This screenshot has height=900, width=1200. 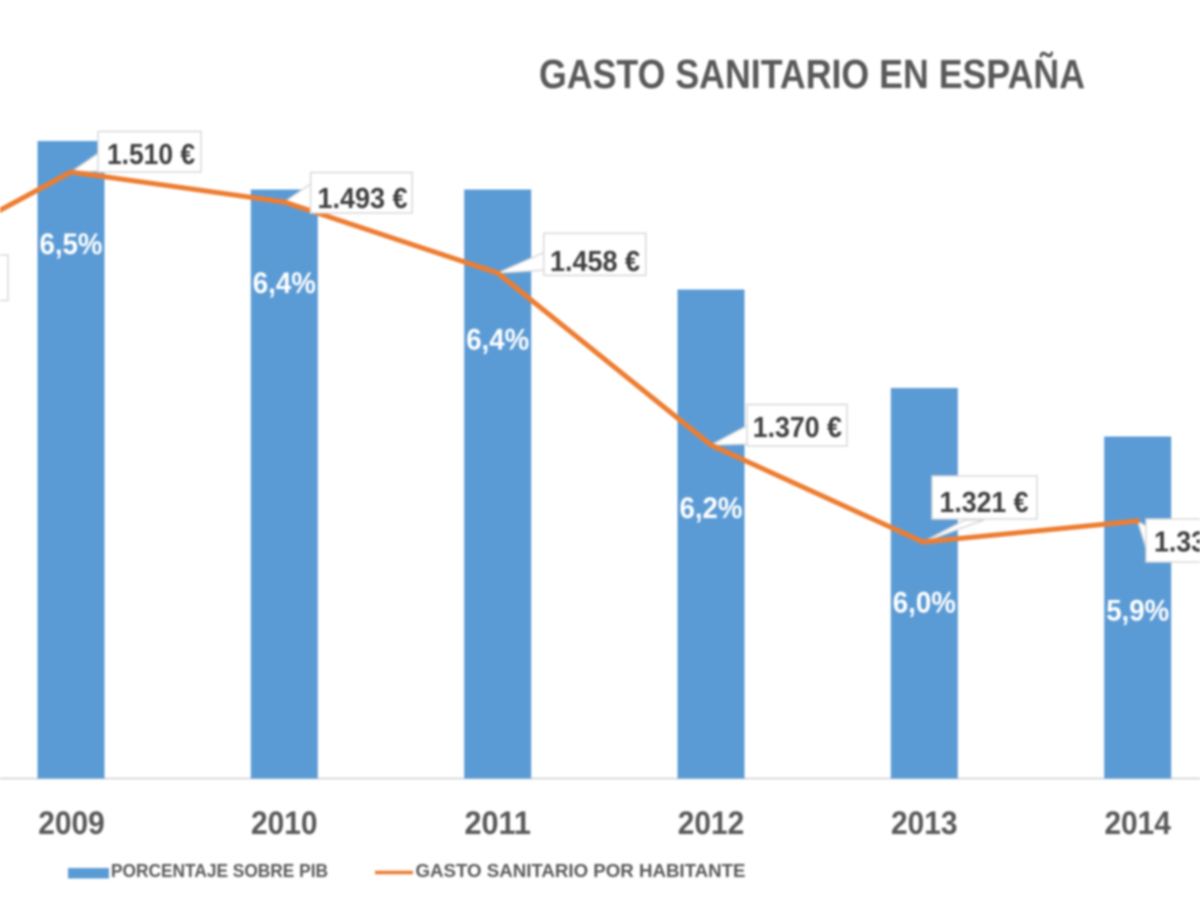 What do you see at coordinates (984, 503) in the screenshot?
I see `svg-text: 1.321 €` at bounding box center [984, 503].